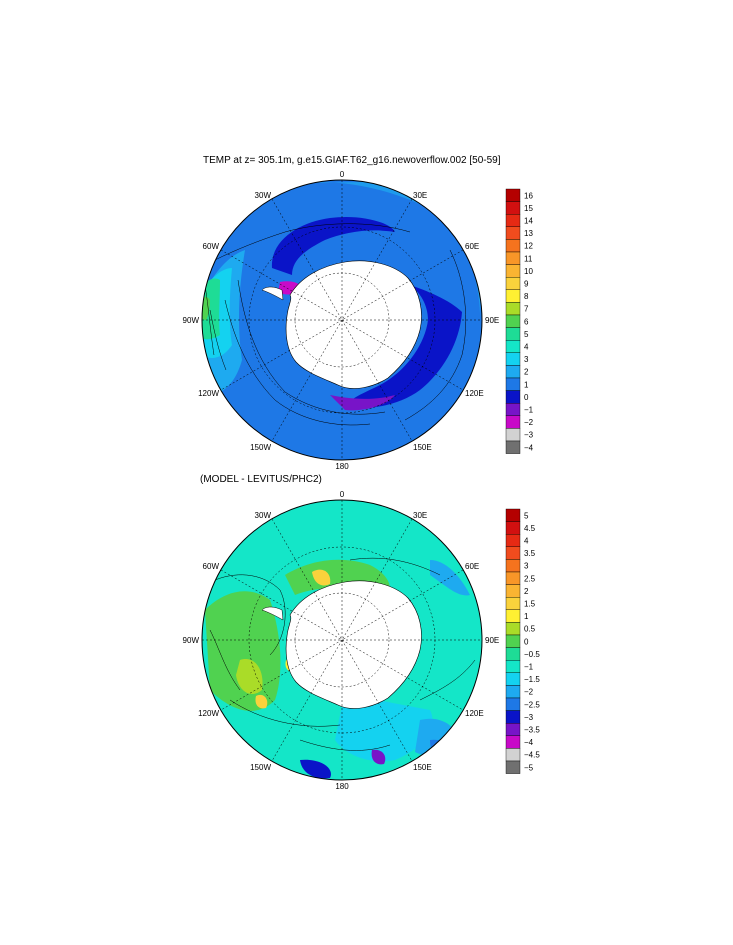 Image resolution: width=733 pixels, height=945 pixels. Describe the element at coordinates (532, 755) in the screenshot. I see `map2-colorbar-label: −4.5` at that location.